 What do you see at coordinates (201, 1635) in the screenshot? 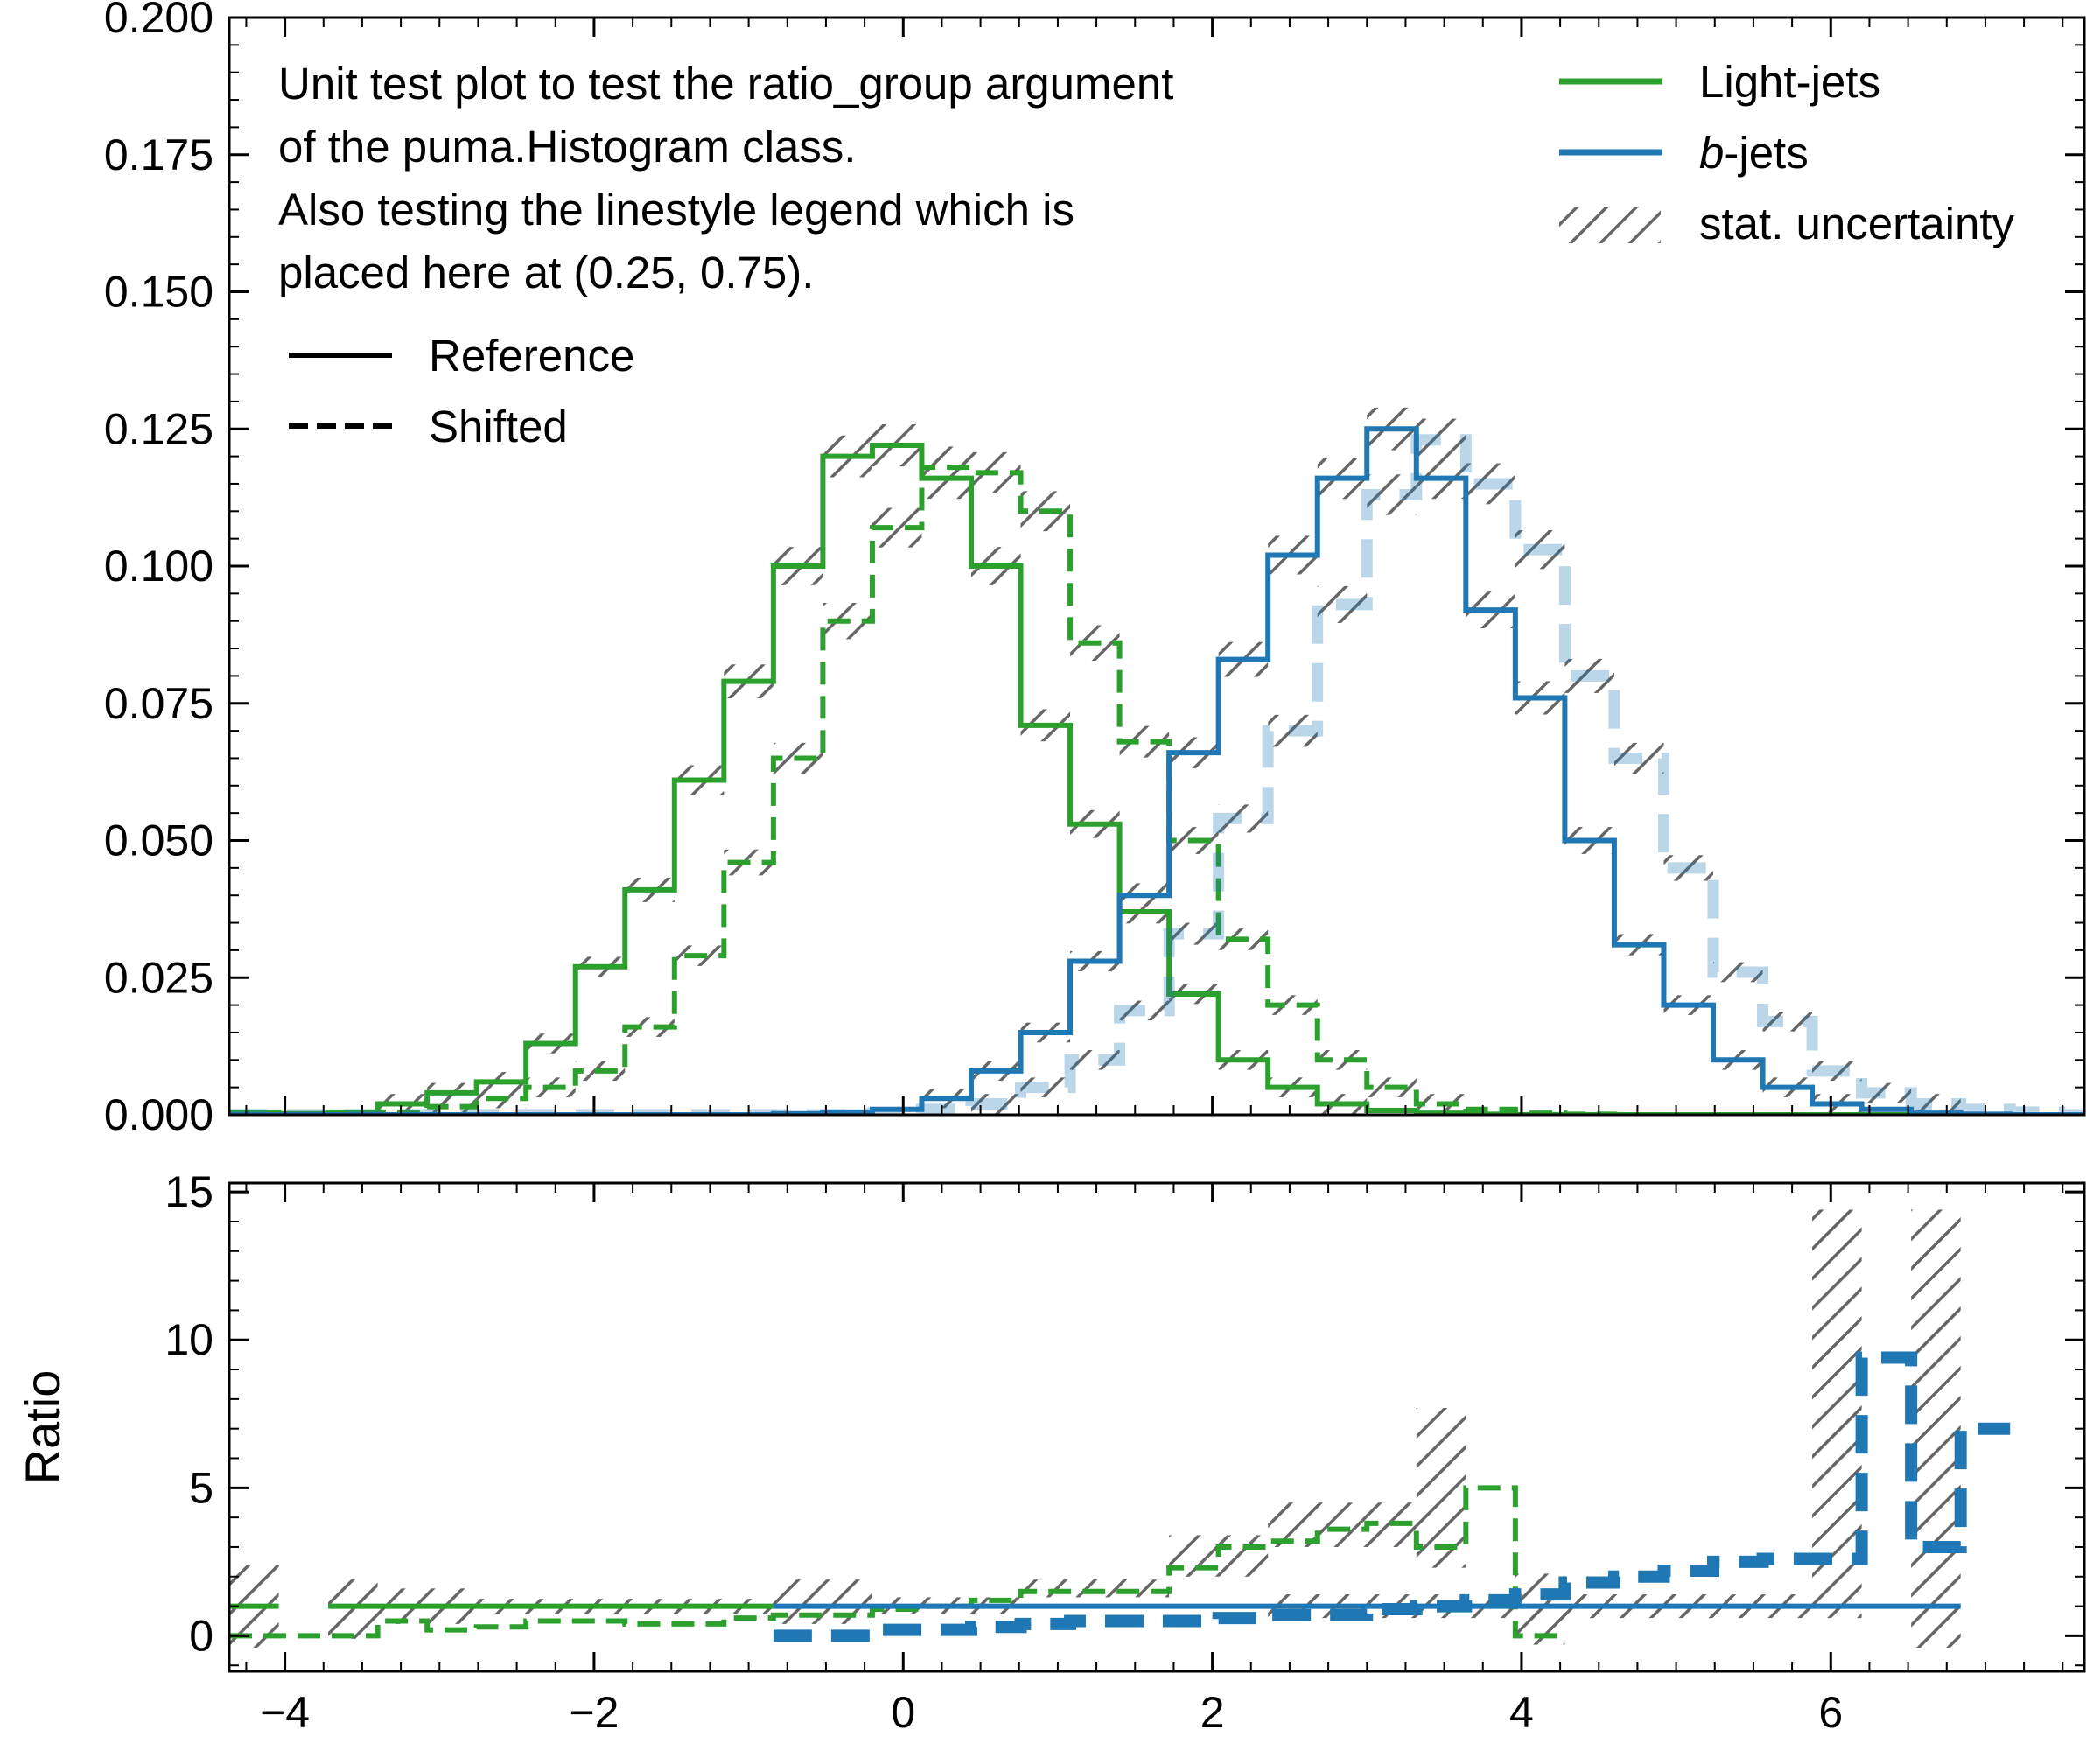
I see `ratio-y-tick-label: 0` at bounding box center [201, 1635].